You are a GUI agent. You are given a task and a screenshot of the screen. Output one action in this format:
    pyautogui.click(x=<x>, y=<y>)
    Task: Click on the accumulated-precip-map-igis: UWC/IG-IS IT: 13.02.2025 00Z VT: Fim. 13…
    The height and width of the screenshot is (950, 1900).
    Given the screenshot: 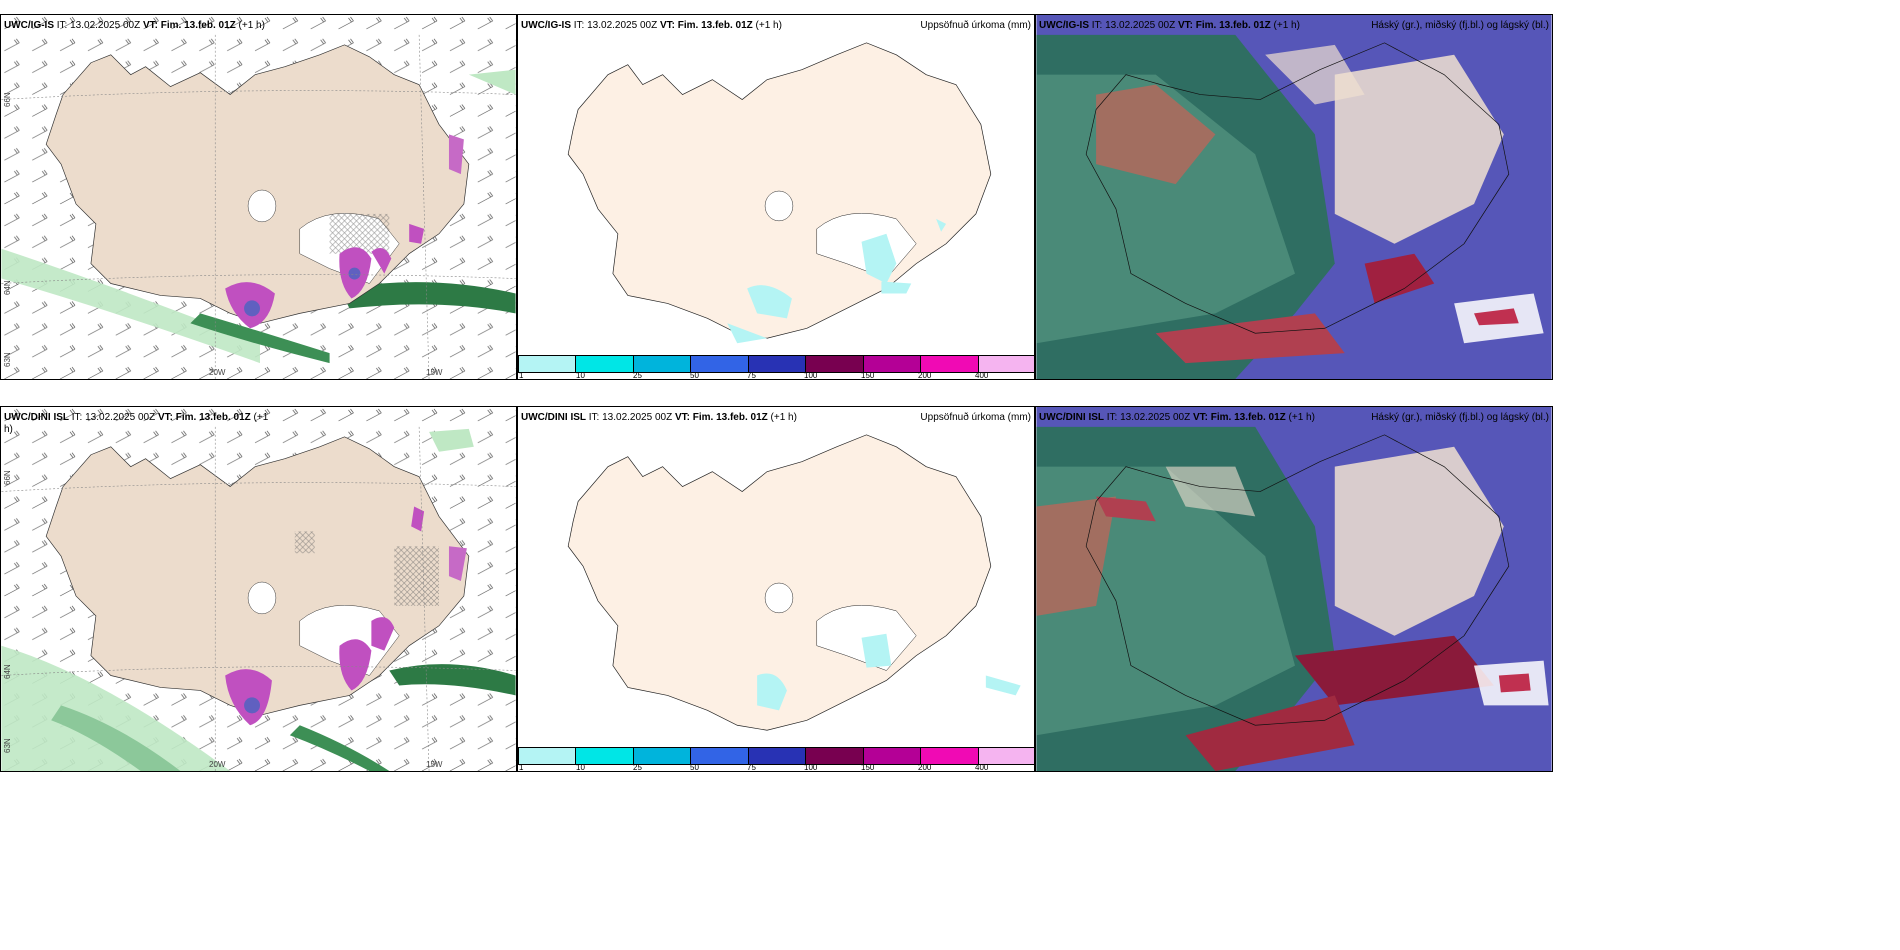 What is the action you would take?
    pyautogui.click(x=776, y=197)
    